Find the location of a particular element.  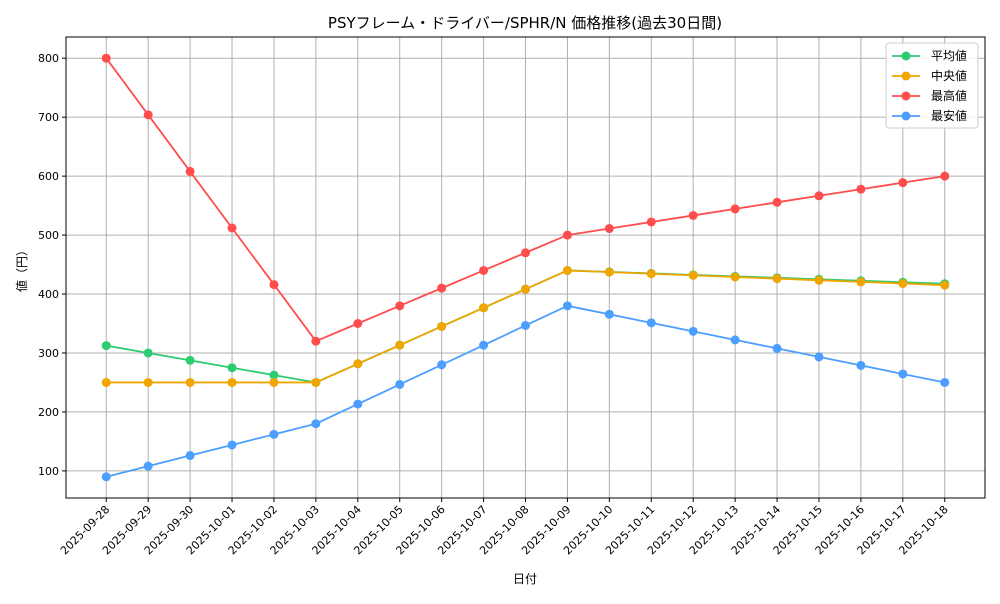

chart-title: PSYフレーム・ドライバー/SPHR/N 価格推移(過去30日間) is located at coordinates (525, 23).